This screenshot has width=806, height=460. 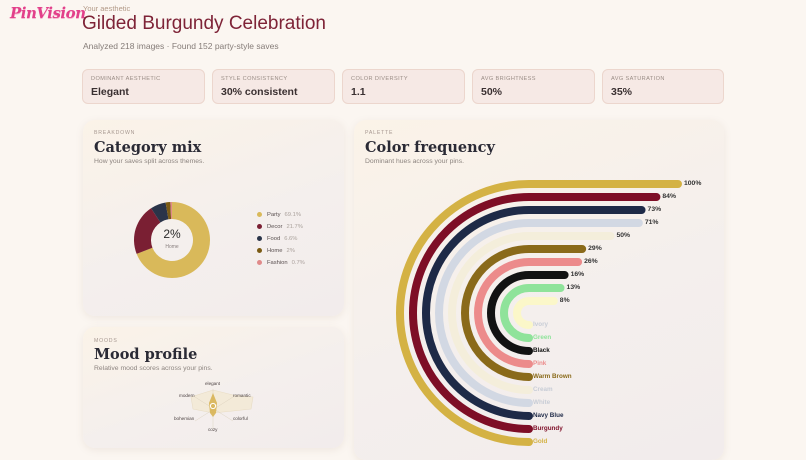 What do you see at coordinates (292, 214) in the screenshot?
I see `legend-percent: 69.1%` at bounding box center [292, 214].